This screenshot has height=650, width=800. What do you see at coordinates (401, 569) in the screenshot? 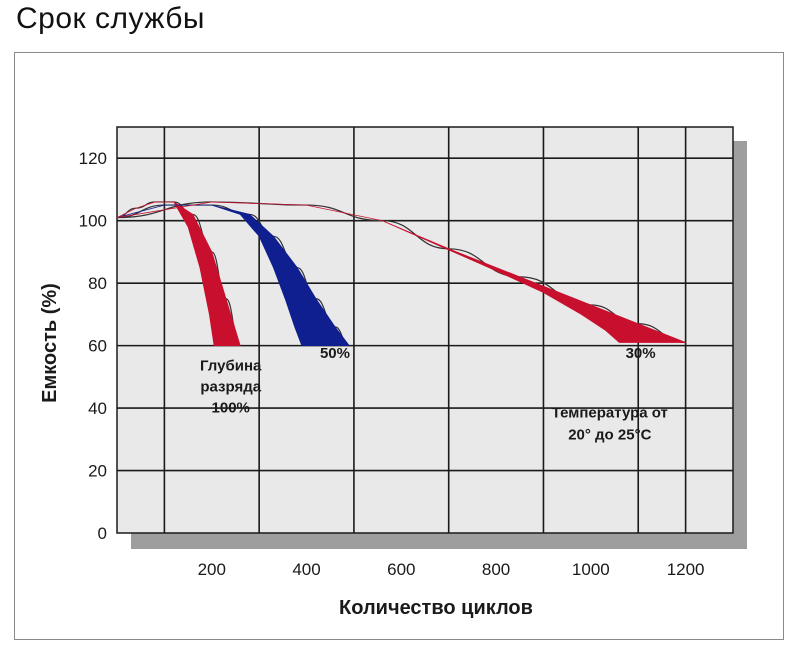
I see `x-tick-label: 600` at bounding box center [401, 569].